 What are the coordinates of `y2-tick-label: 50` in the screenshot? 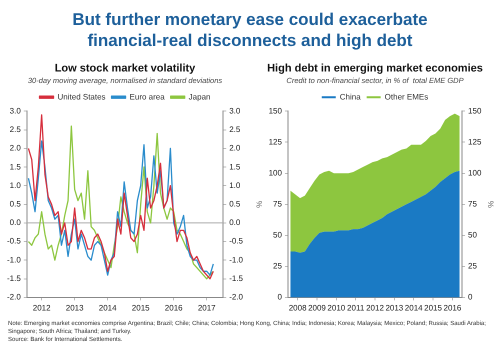 It's located at (473, 235).